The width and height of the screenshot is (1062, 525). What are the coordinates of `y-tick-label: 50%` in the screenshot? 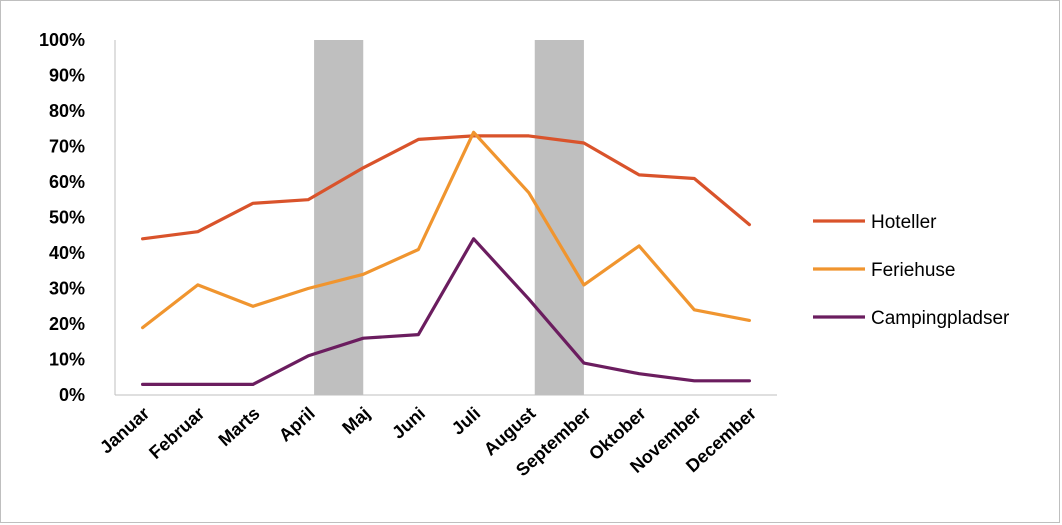 It's located at (67, 218).